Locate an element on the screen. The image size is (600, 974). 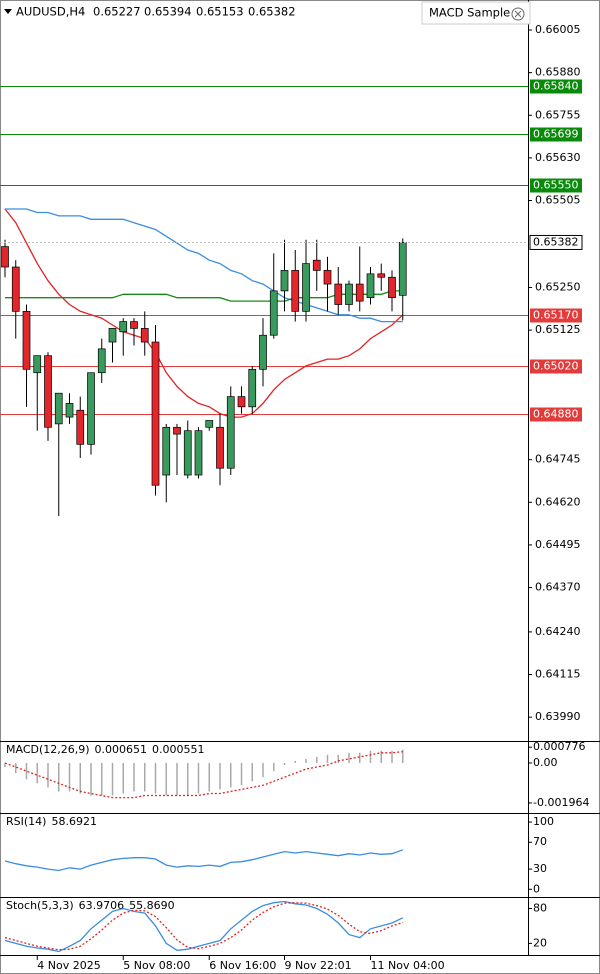
y-tick-label: 70 is located at coordinates (540, 841).